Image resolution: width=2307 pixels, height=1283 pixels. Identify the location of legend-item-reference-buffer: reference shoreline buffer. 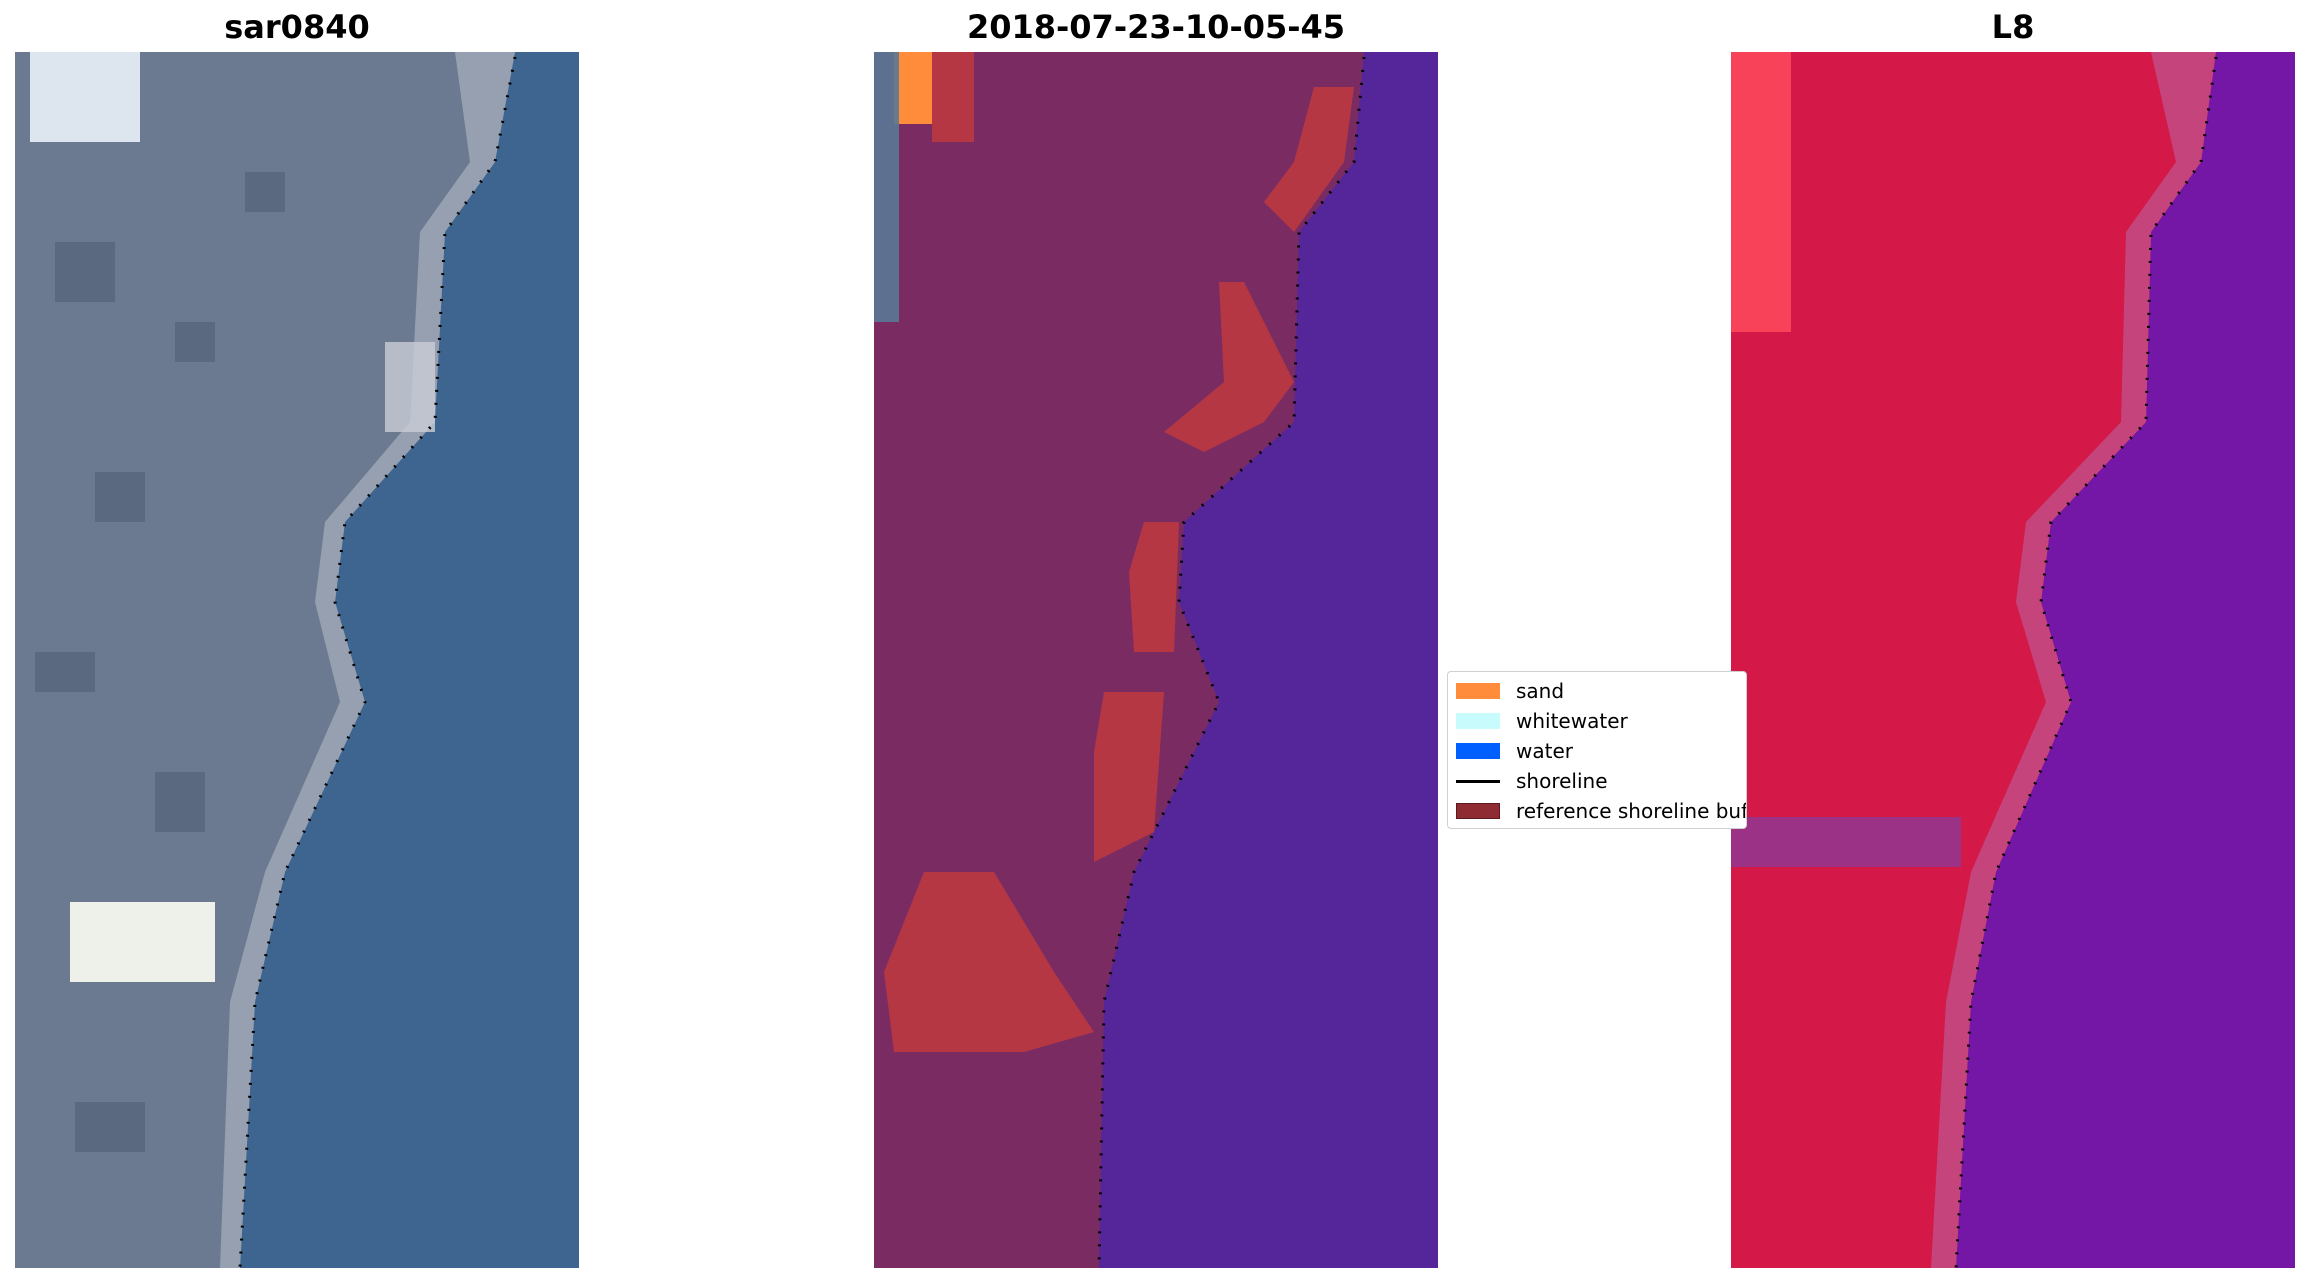
(1601, 811).